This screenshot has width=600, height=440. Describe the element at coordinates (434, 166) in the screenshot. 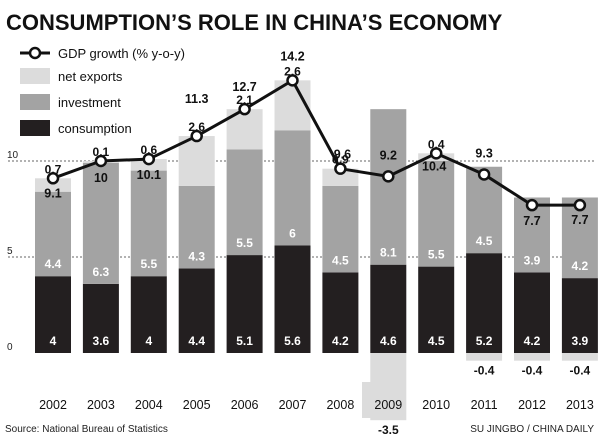

I see `gdp-label-2010: 10.4` at that location.